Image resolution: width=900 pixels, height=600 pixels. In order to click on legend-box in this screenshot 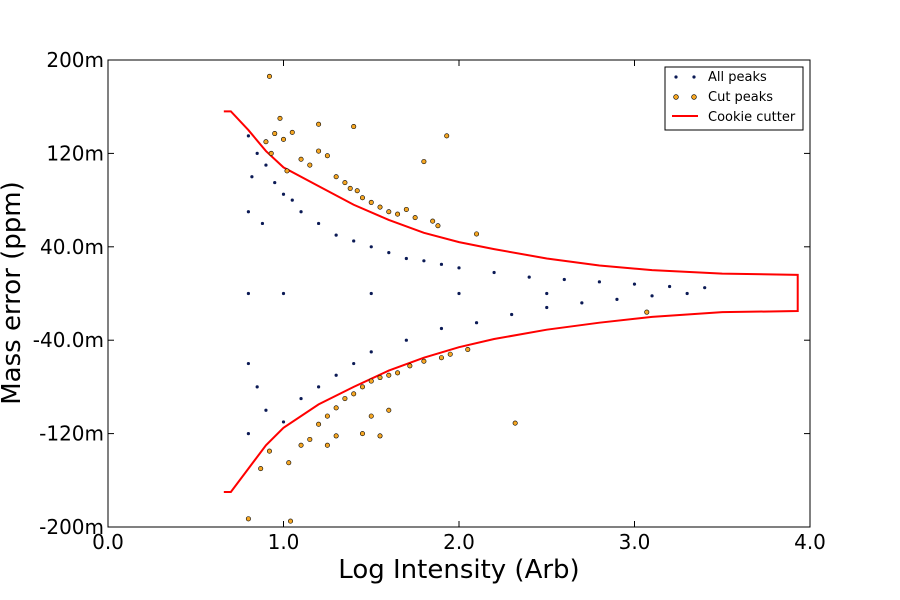, I will do `click(734, 98)`.